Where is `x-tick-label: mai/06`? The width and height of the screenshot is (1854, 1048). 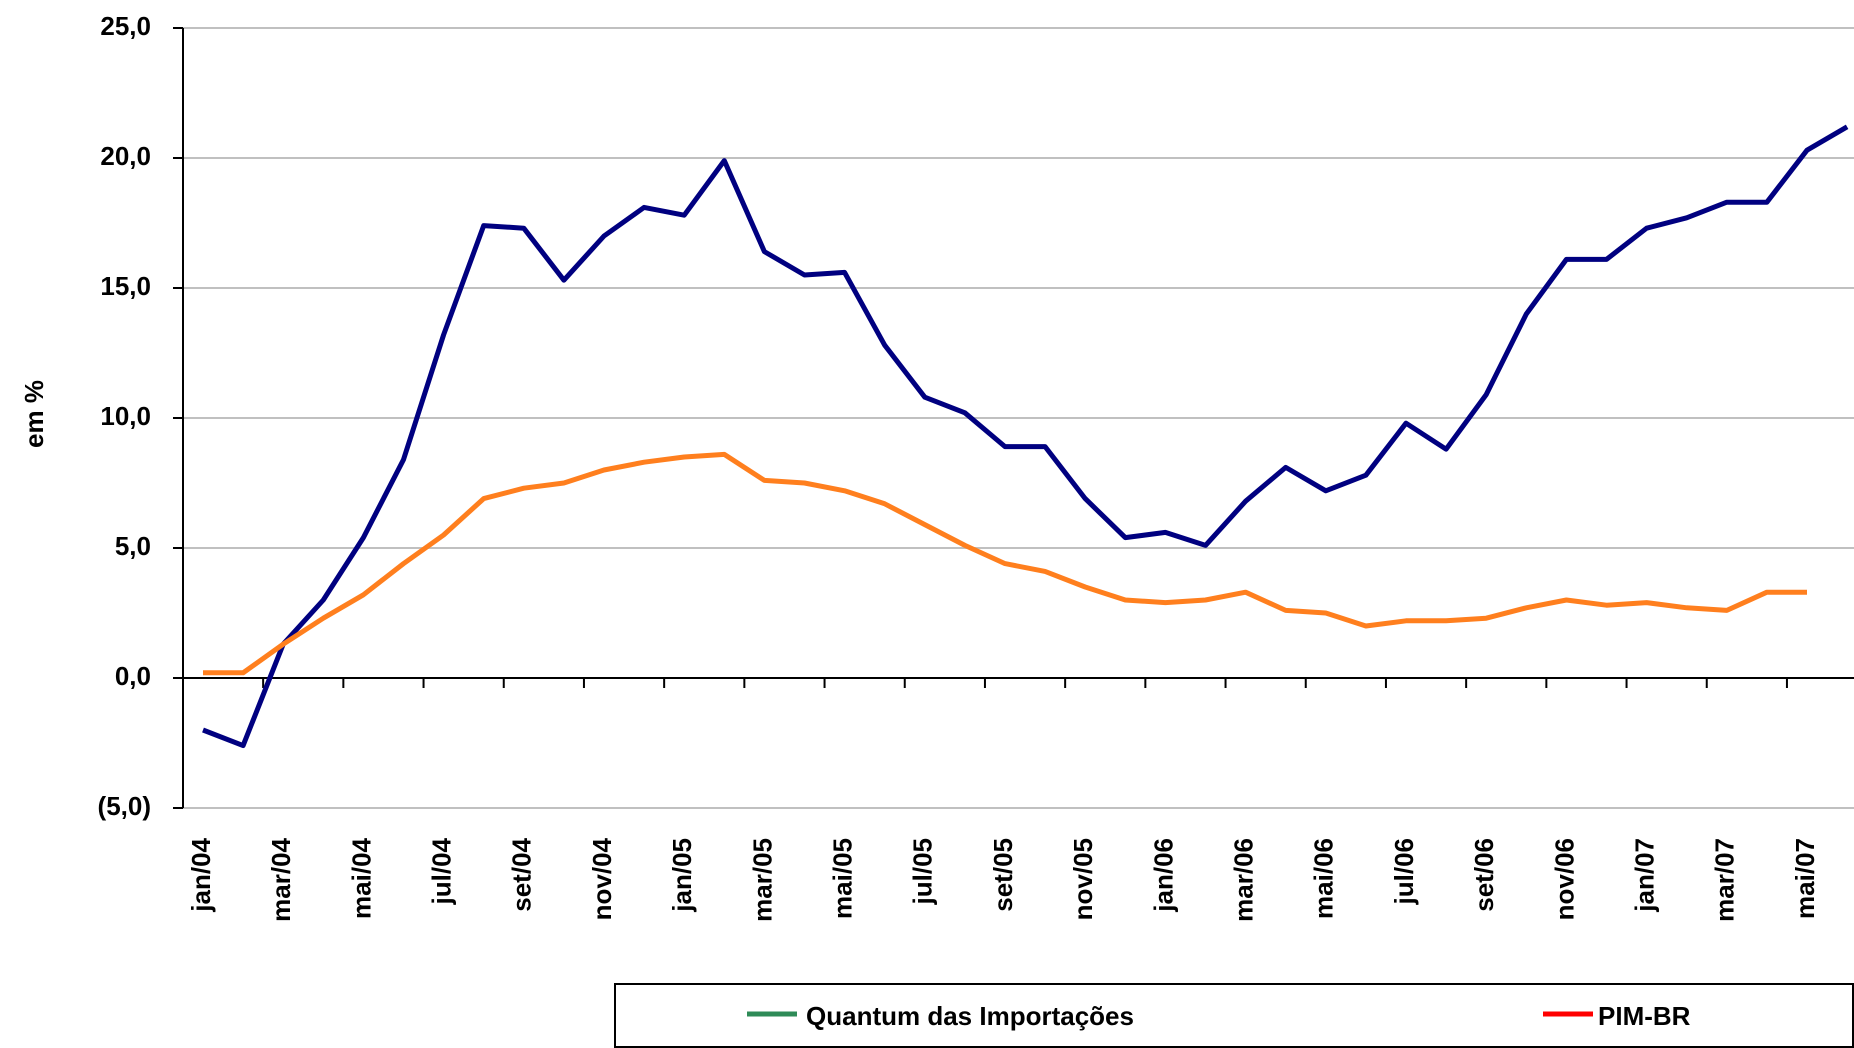
x-tick-label: mai/06 is located at coordinates (1324, 878).